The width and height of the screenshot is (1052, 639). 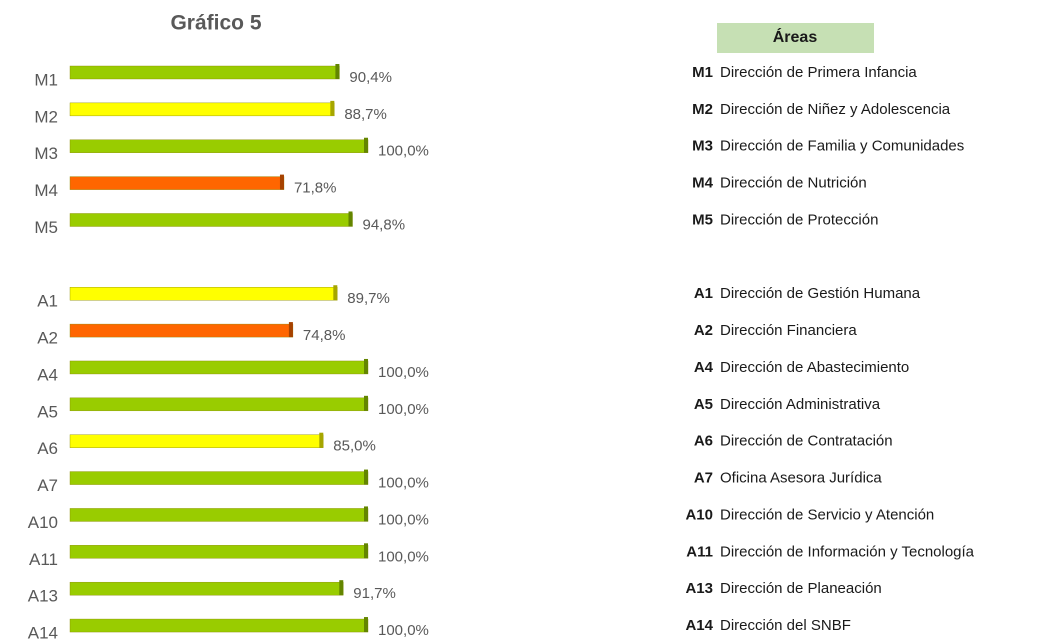 I want to click on legend-code: M2, so click(x=702, y=109).